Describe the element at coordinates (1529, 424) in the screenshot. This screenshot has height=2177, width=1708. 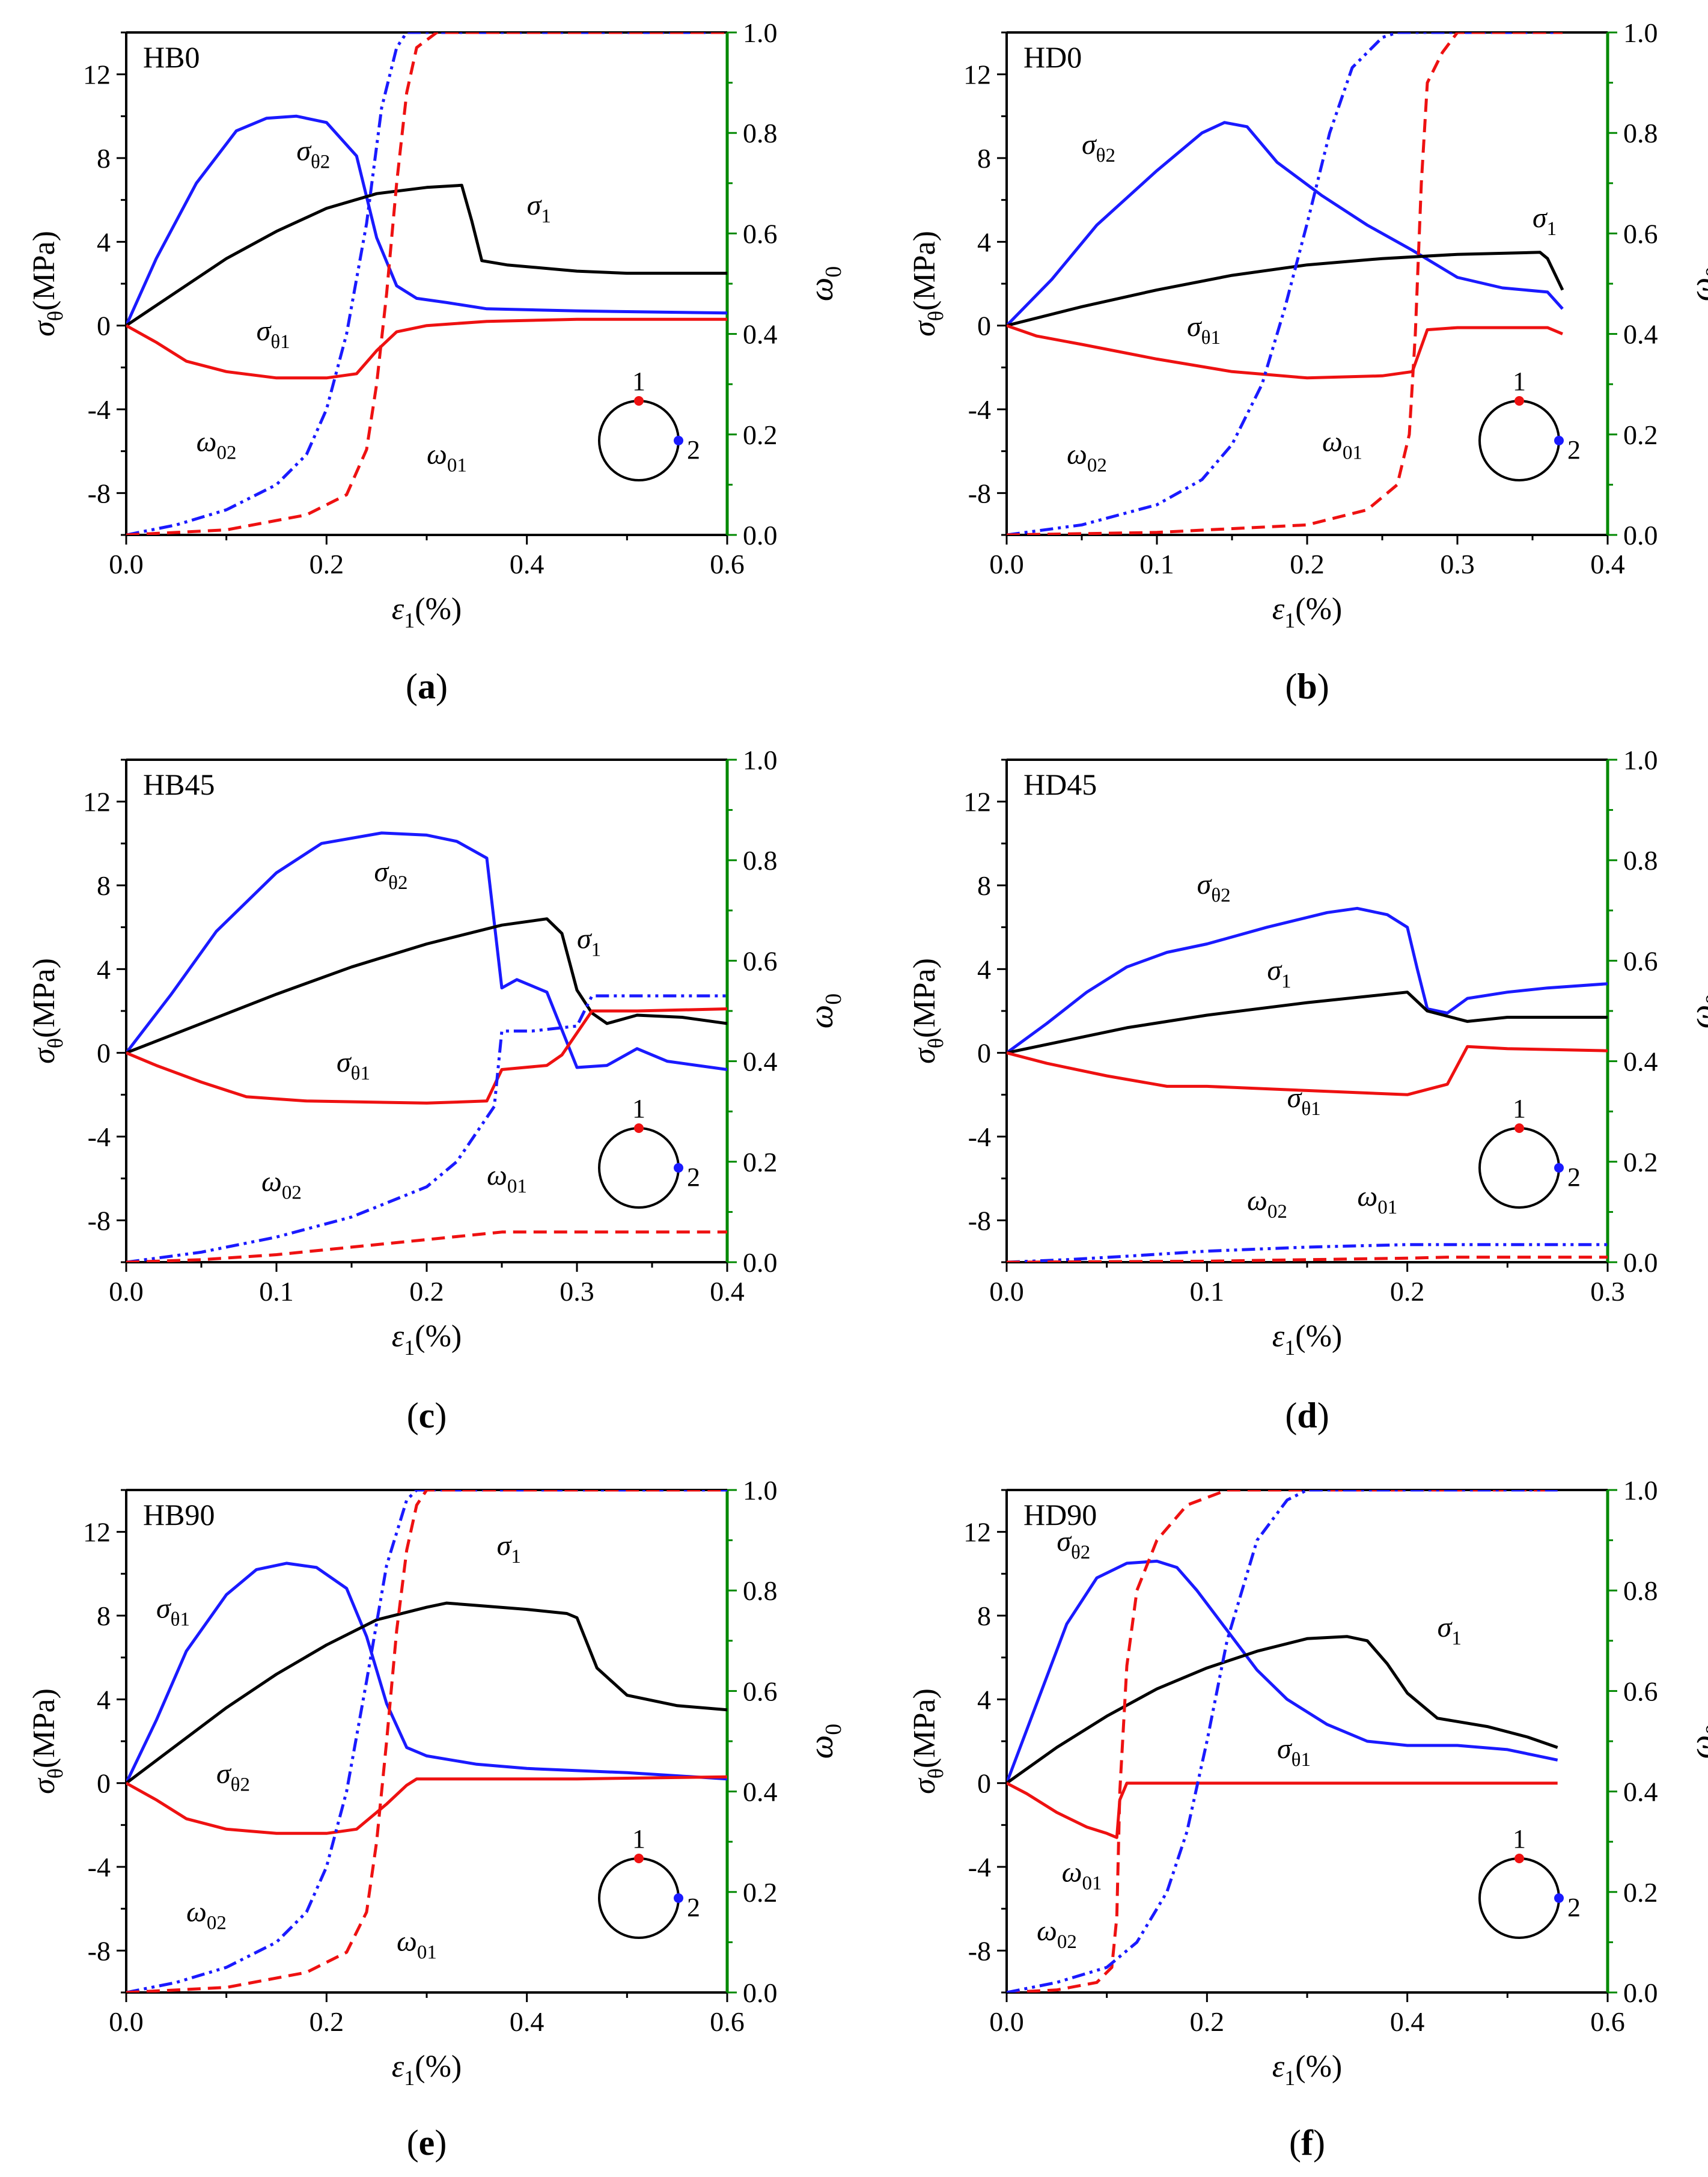
I see `hole-schematic: 12` at that location.